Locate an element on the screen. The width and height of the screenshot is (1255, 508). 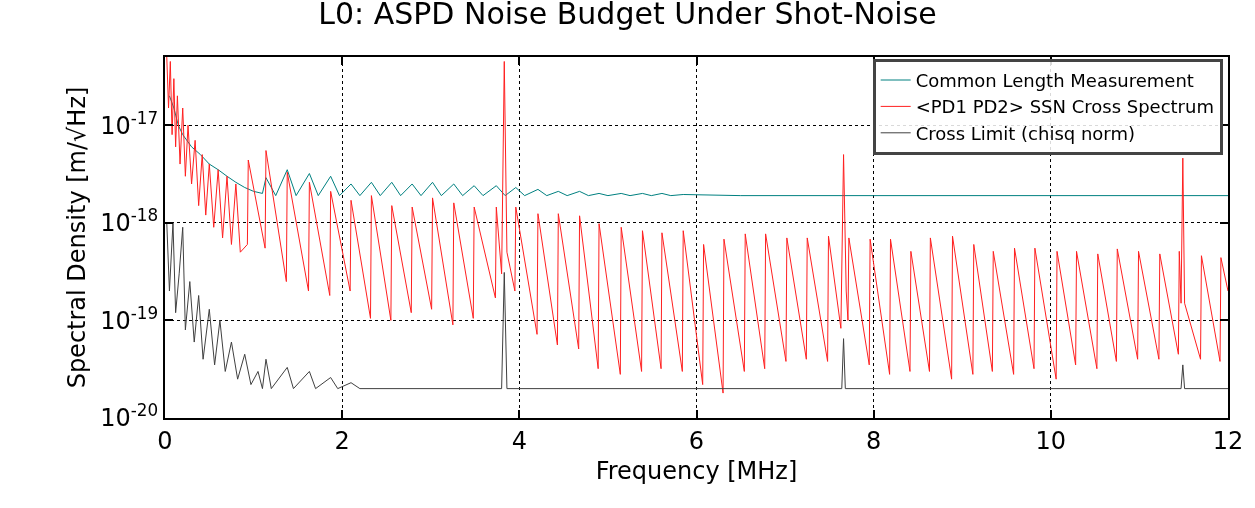
x-tick-label: 10 is located at coordinates (1051, 440).